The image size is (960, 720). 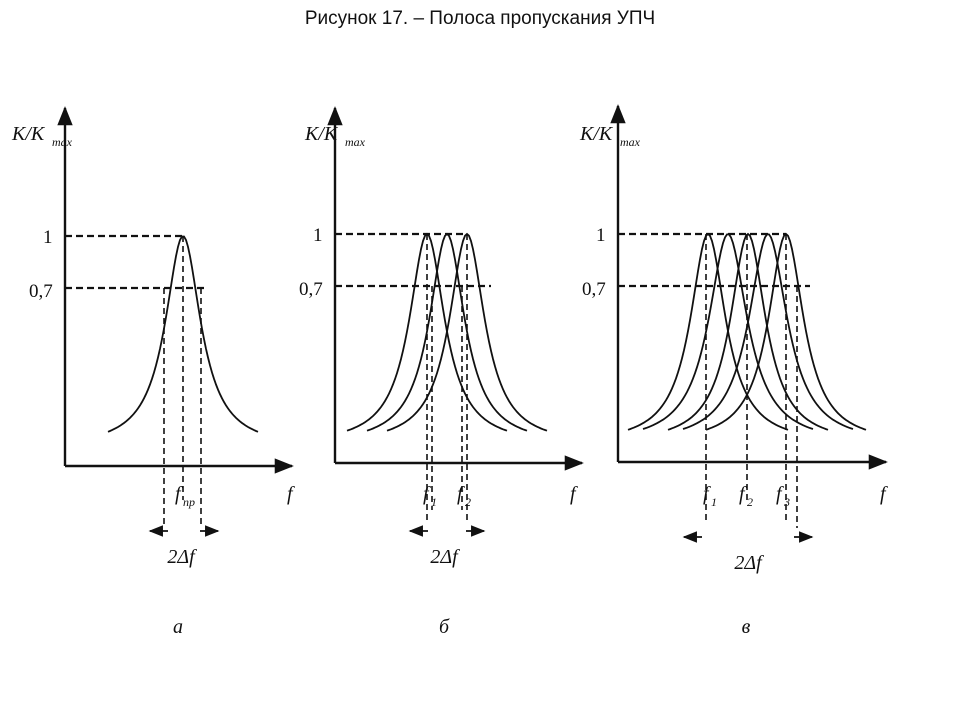 I want to click on panel-caption: а, so click(x=178, y=627).